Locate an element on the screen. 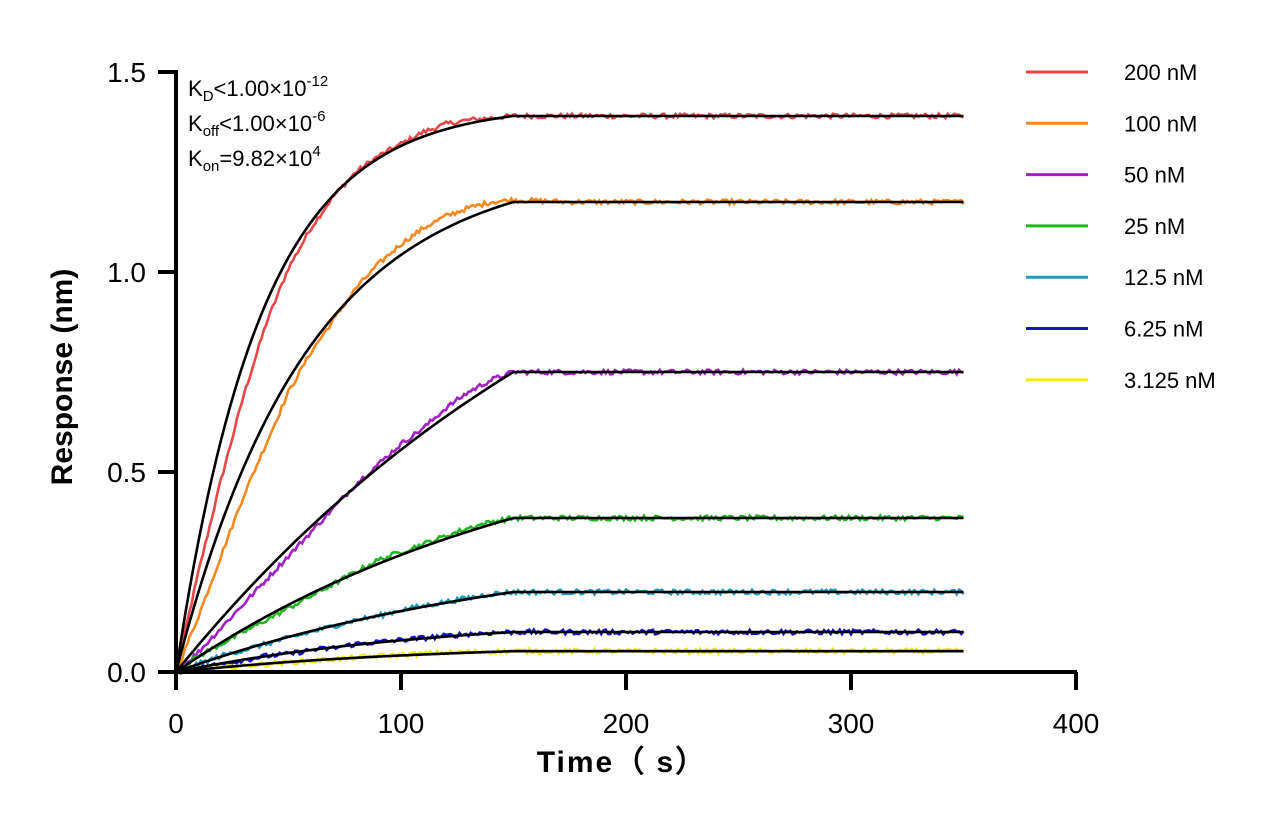 Image resolution: width=1271 pixels, height=825 pixels. kd-annotation: KD<1.00×10-12 is located at coordinates (258, 89).